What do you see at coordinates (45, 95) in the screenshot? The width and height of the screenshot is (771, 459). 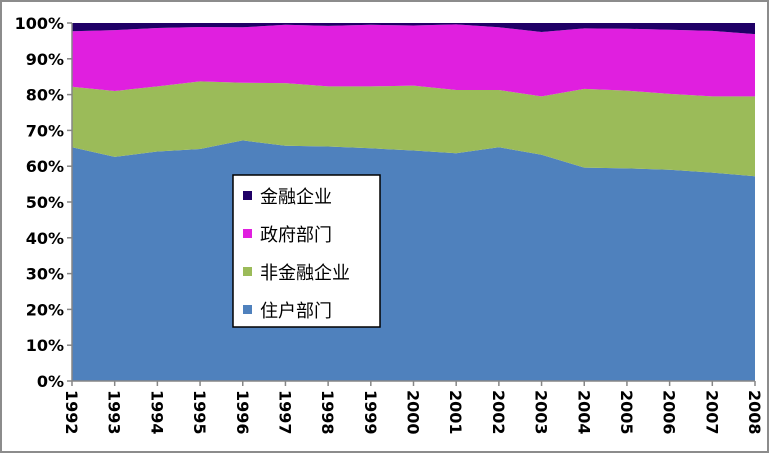 I see `y-tick-label: 80%` at bounding box center [45, 95].